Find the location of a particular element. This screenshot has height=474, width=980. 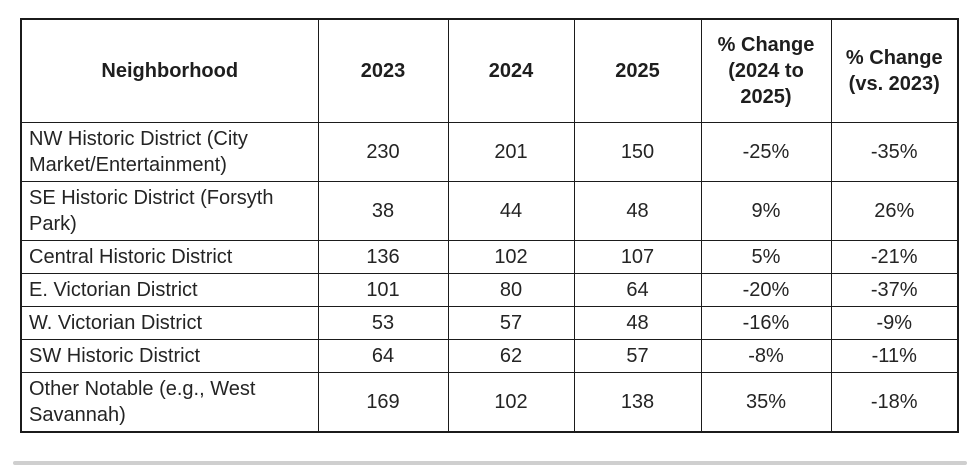

value-cell: -11% is located at coordinates (894, 355).